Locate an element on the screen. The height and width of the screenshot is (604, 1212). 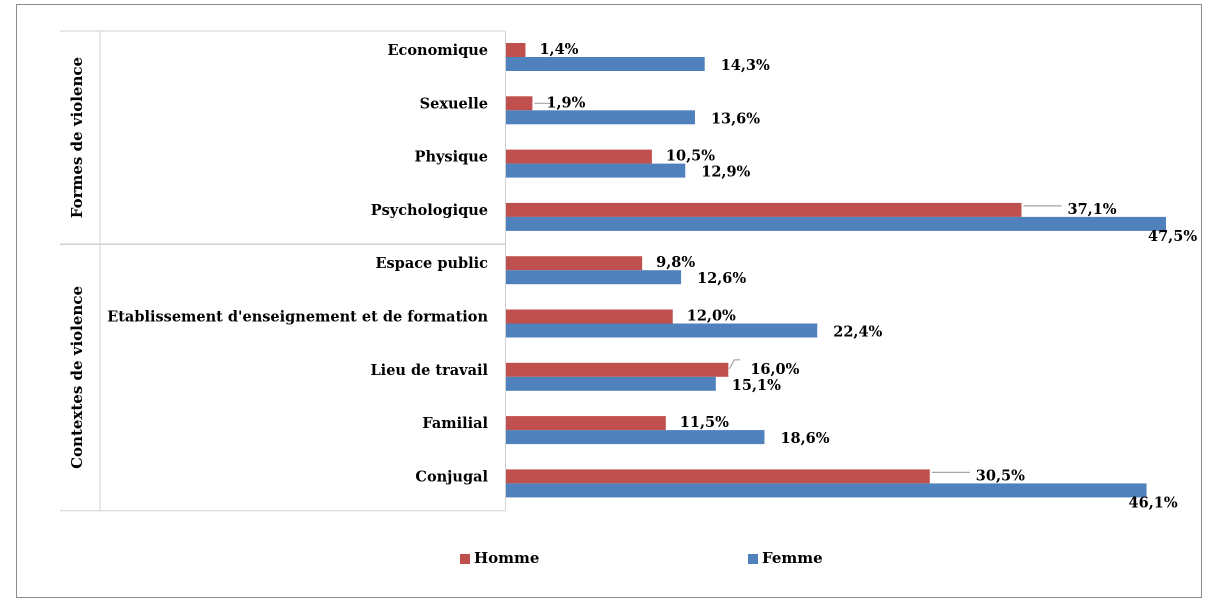
category-label: Conjugal is located at coordinates (451, 476).